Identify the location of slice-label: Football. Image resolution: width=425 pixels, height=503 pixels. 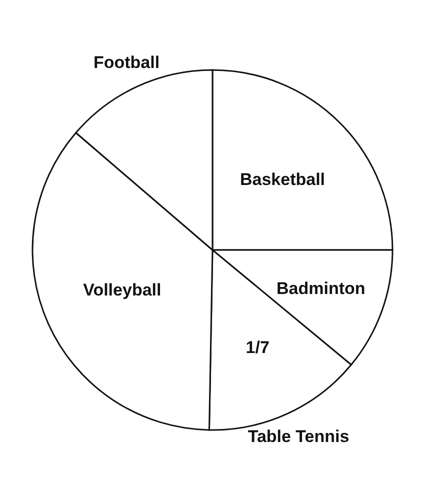
(126, 62).